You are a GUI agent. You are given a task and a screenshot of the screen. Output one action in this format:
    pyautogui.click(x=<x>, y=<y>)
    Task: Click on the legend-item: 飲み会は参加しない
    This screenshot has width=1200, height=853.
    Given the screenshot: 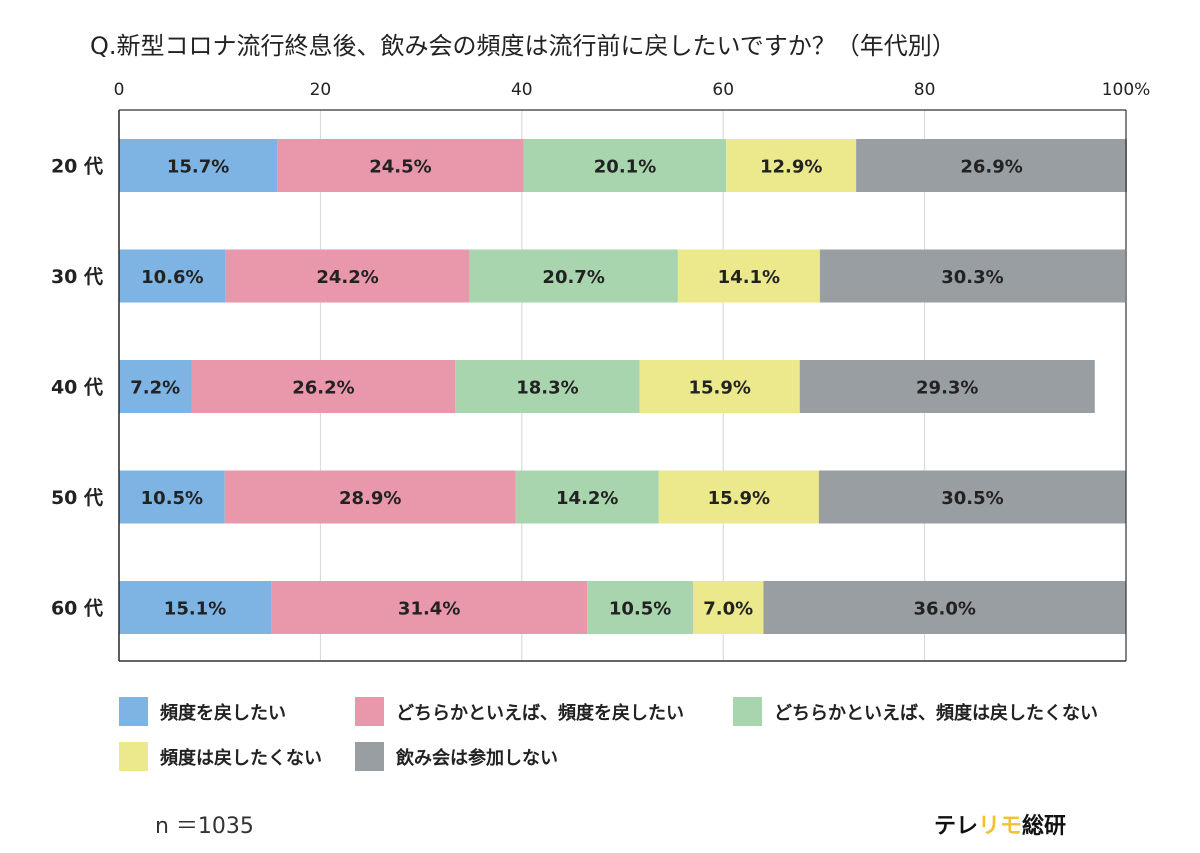 What is the action you would take?
    pyautogui.click(x=456, y=756)
    